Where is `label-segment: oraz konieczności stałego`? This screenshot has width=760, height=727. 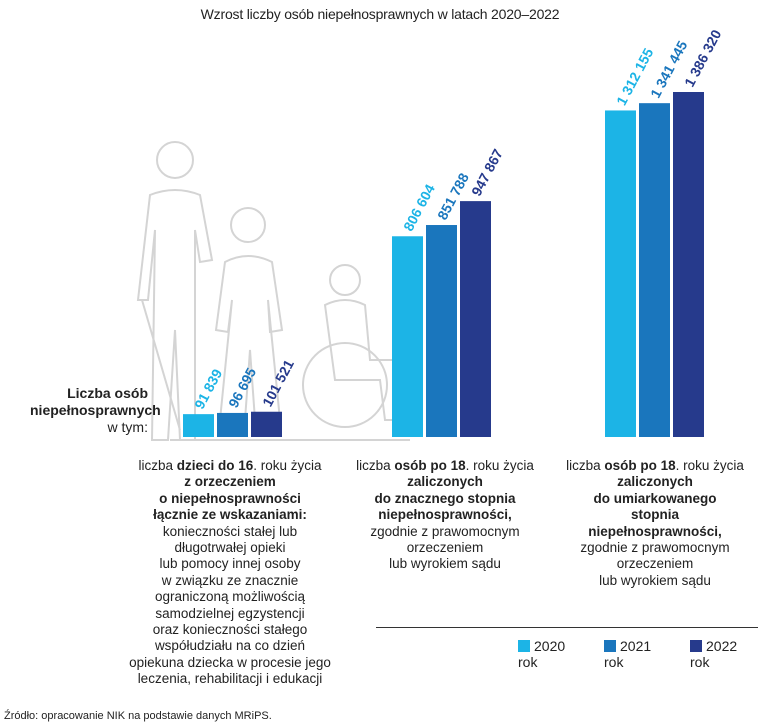 label-segment: oraz konieczności stałego is located at coordinates (230, 630).